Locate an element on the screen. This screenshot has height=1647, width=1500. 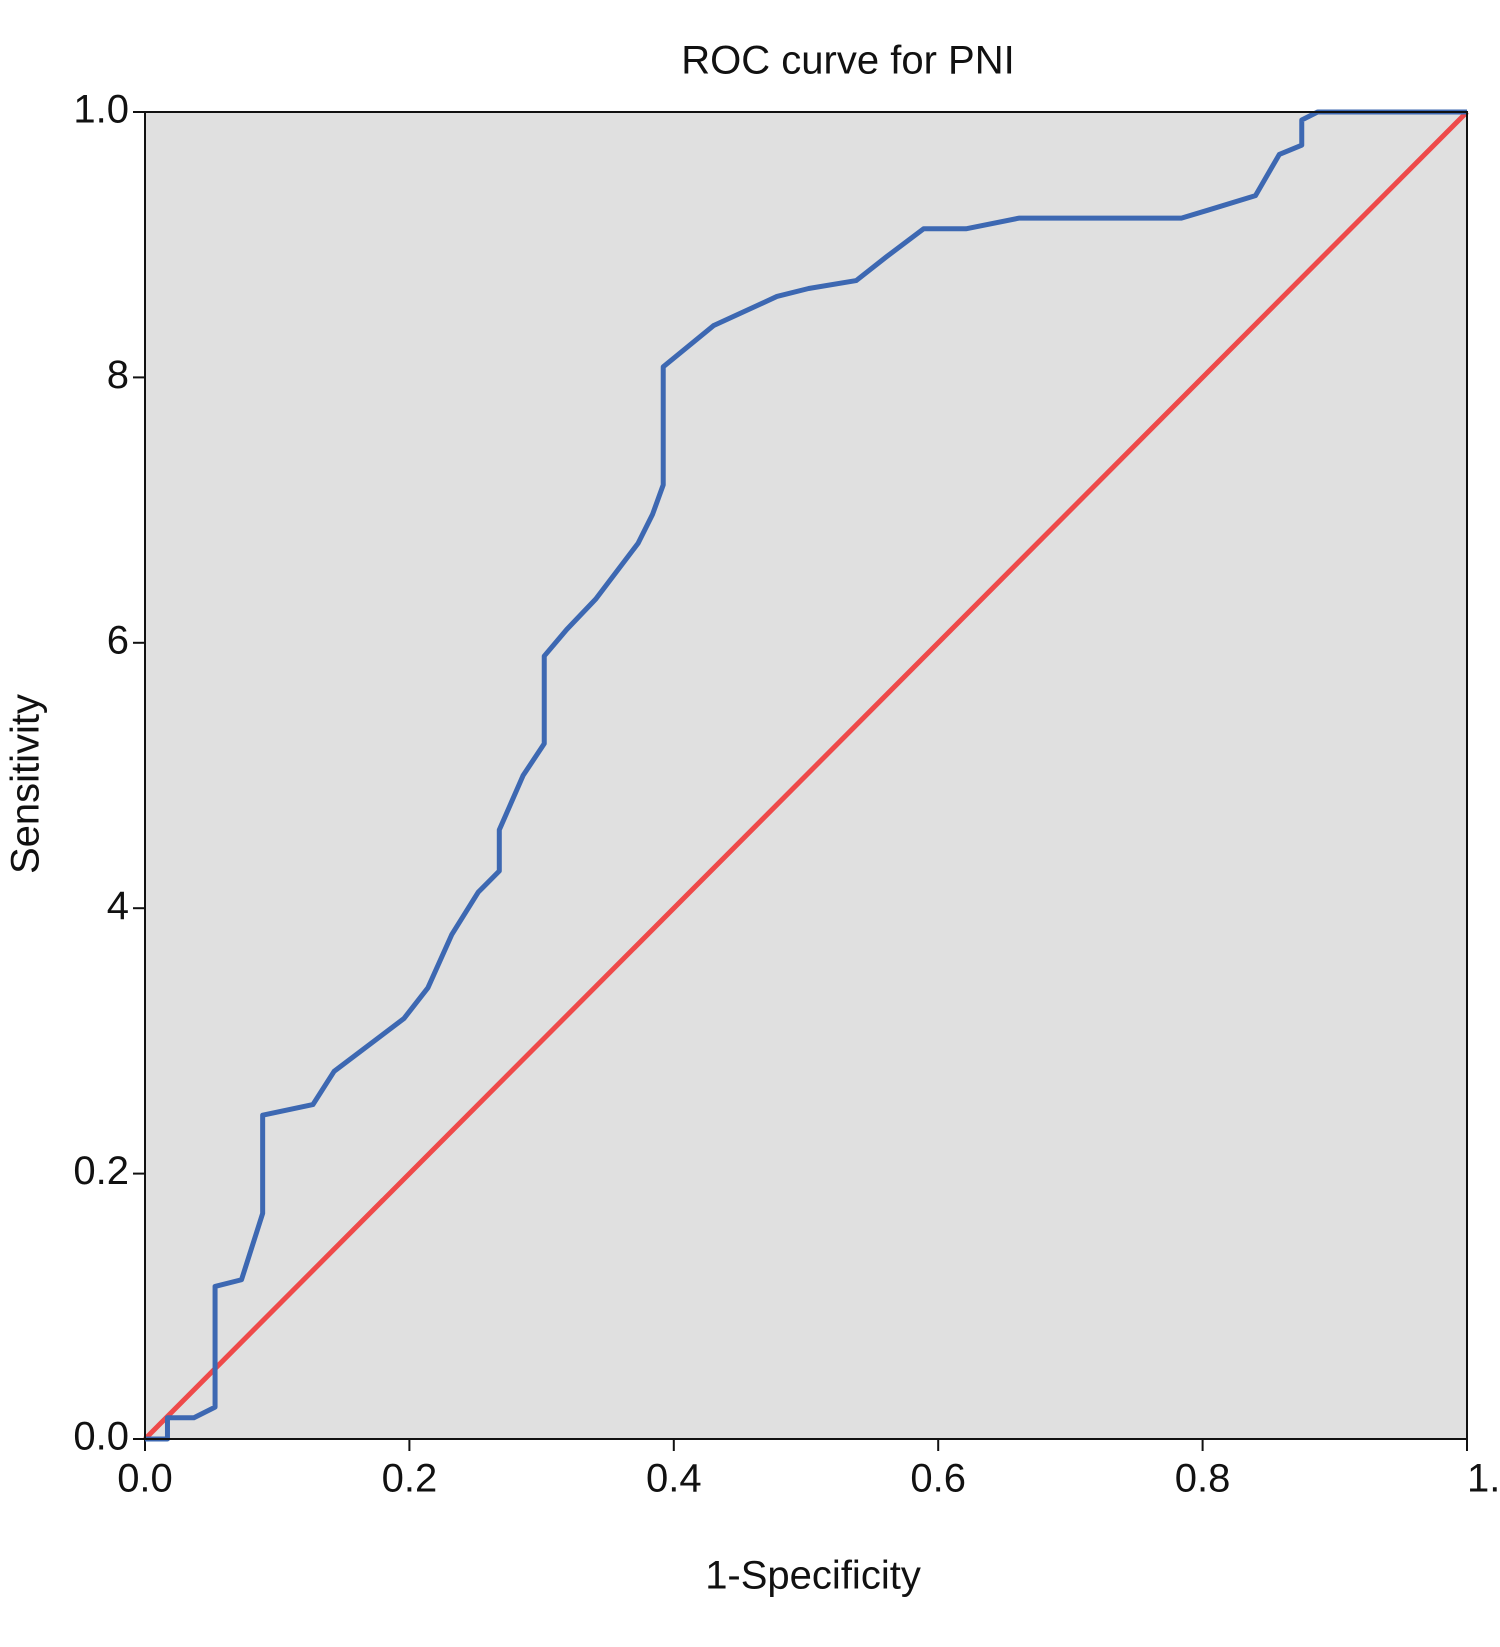
x-tick-label: 1.0 is located at coordinates (1483, 1479).